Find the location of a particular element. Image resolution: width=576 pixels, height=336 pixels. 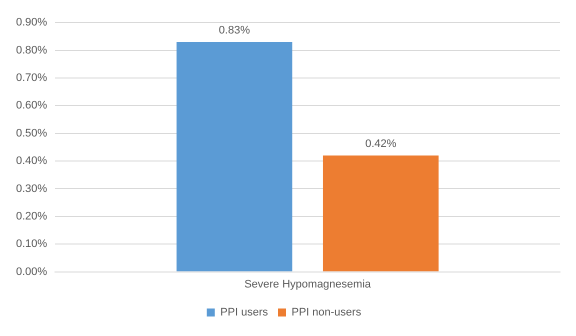

y-tick-label: 0.80% is located at coordinates (32, 50).